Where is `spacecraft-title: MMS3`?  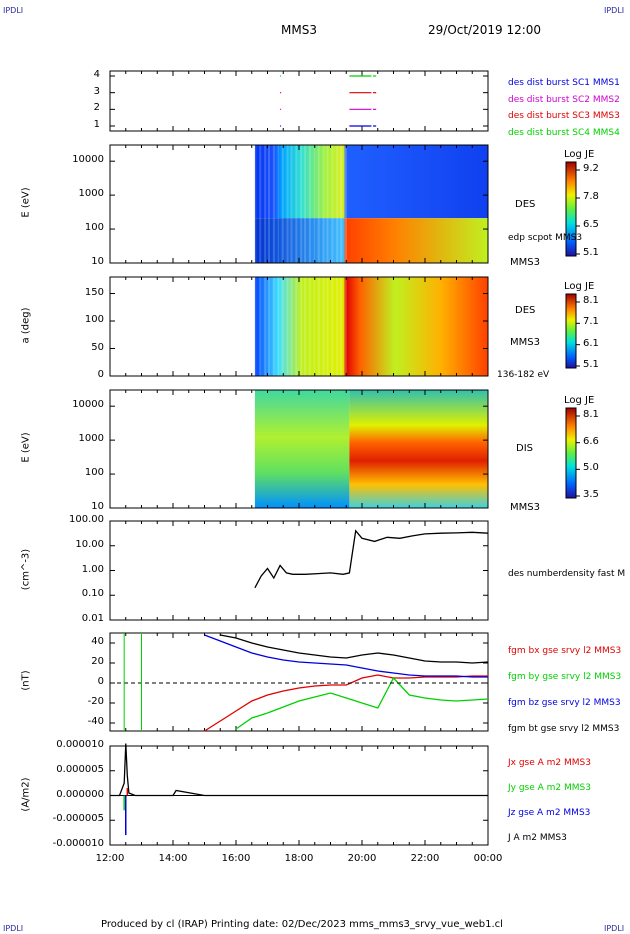 spacecraft-title: MMS3 is located at coordinates (299, 30).